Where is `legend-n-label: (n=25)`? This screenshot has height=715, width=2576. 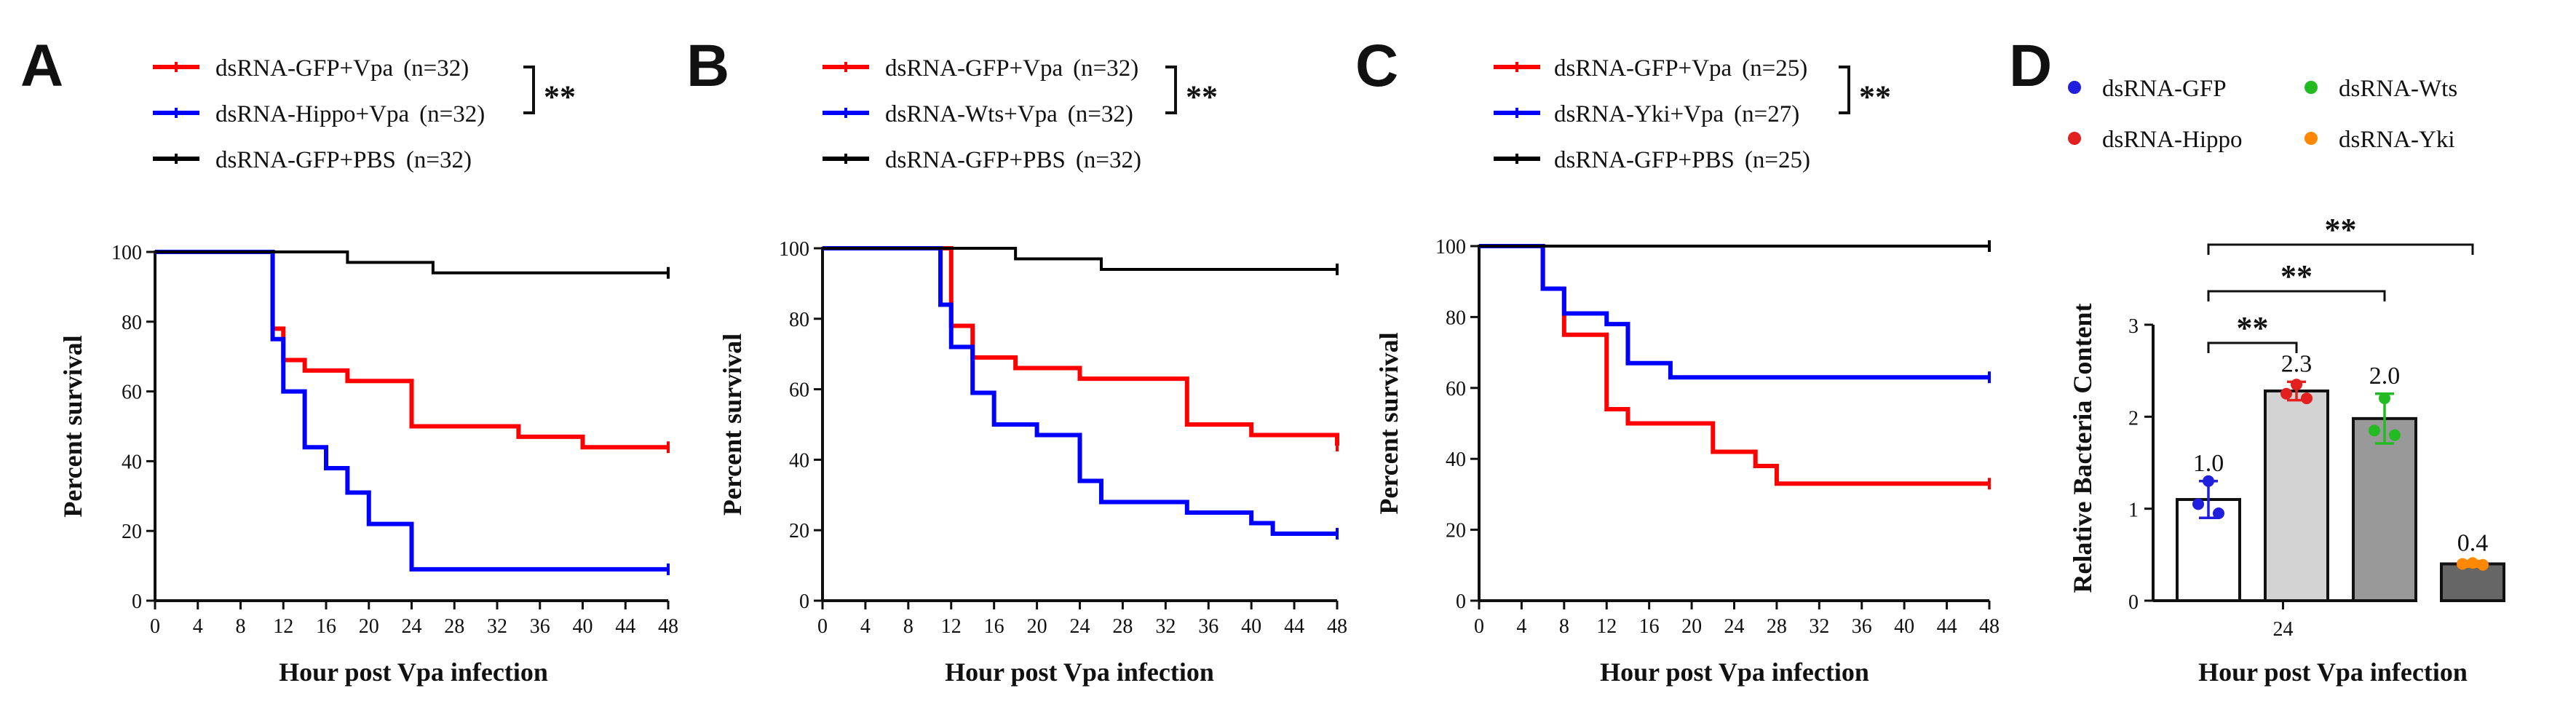
legend-n-label: (n=25) is located at coordinates (1777, 160).